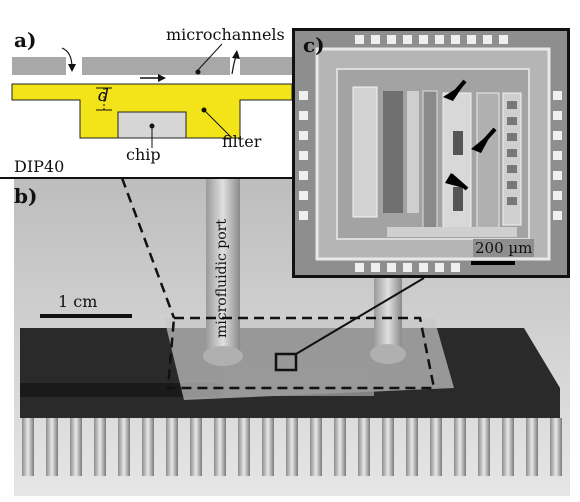  Describe the element at coordinates (78, 301) in the screenshot. I see `scale-1cm-label: 1 cm` at that location.